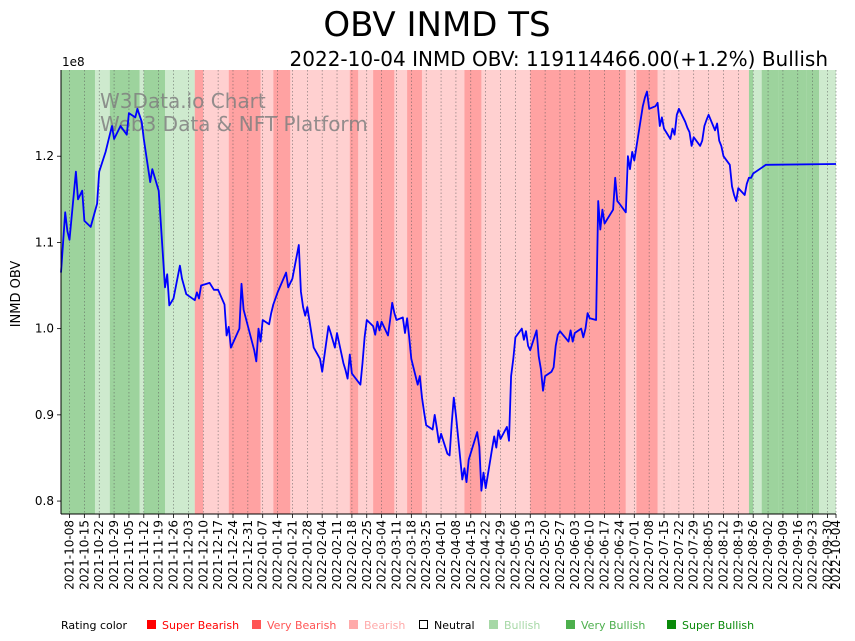 The height and width of the screenshot is (641, 855). Describe the element at coordinates (575, 555) in the screenshot. I see `x-tick-label: 2022-06-03` at that location.